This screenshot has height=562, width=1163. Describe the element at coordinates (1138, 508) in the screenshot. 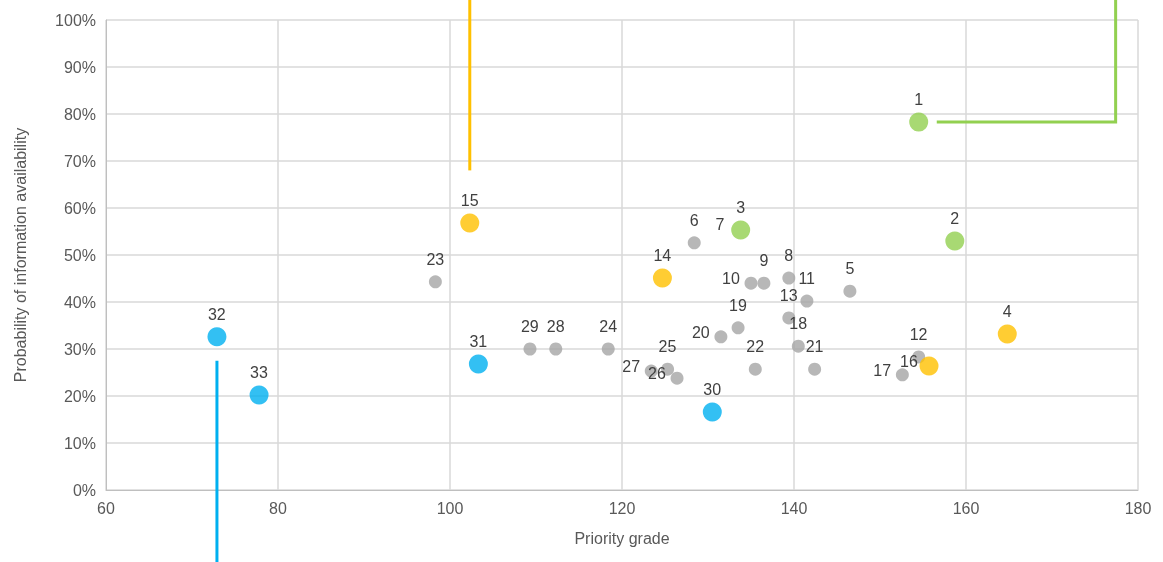

I see `x-tick-label: 180` at that location.